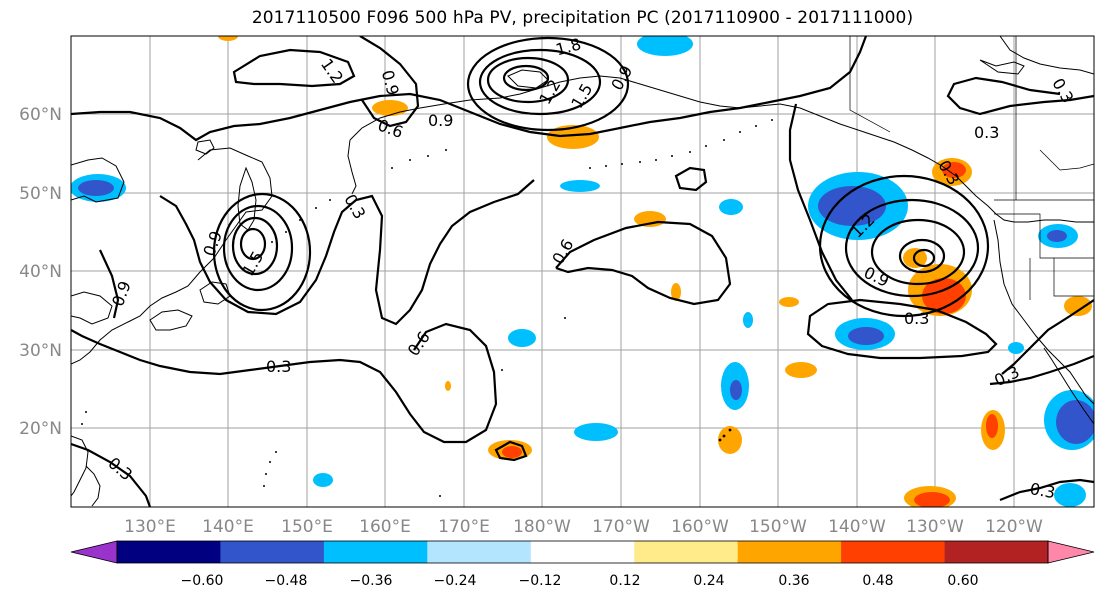 The height and width of the screenshot is (601, 1105). I want to click on colorbar-tick: −0.60, so click(202, 581).